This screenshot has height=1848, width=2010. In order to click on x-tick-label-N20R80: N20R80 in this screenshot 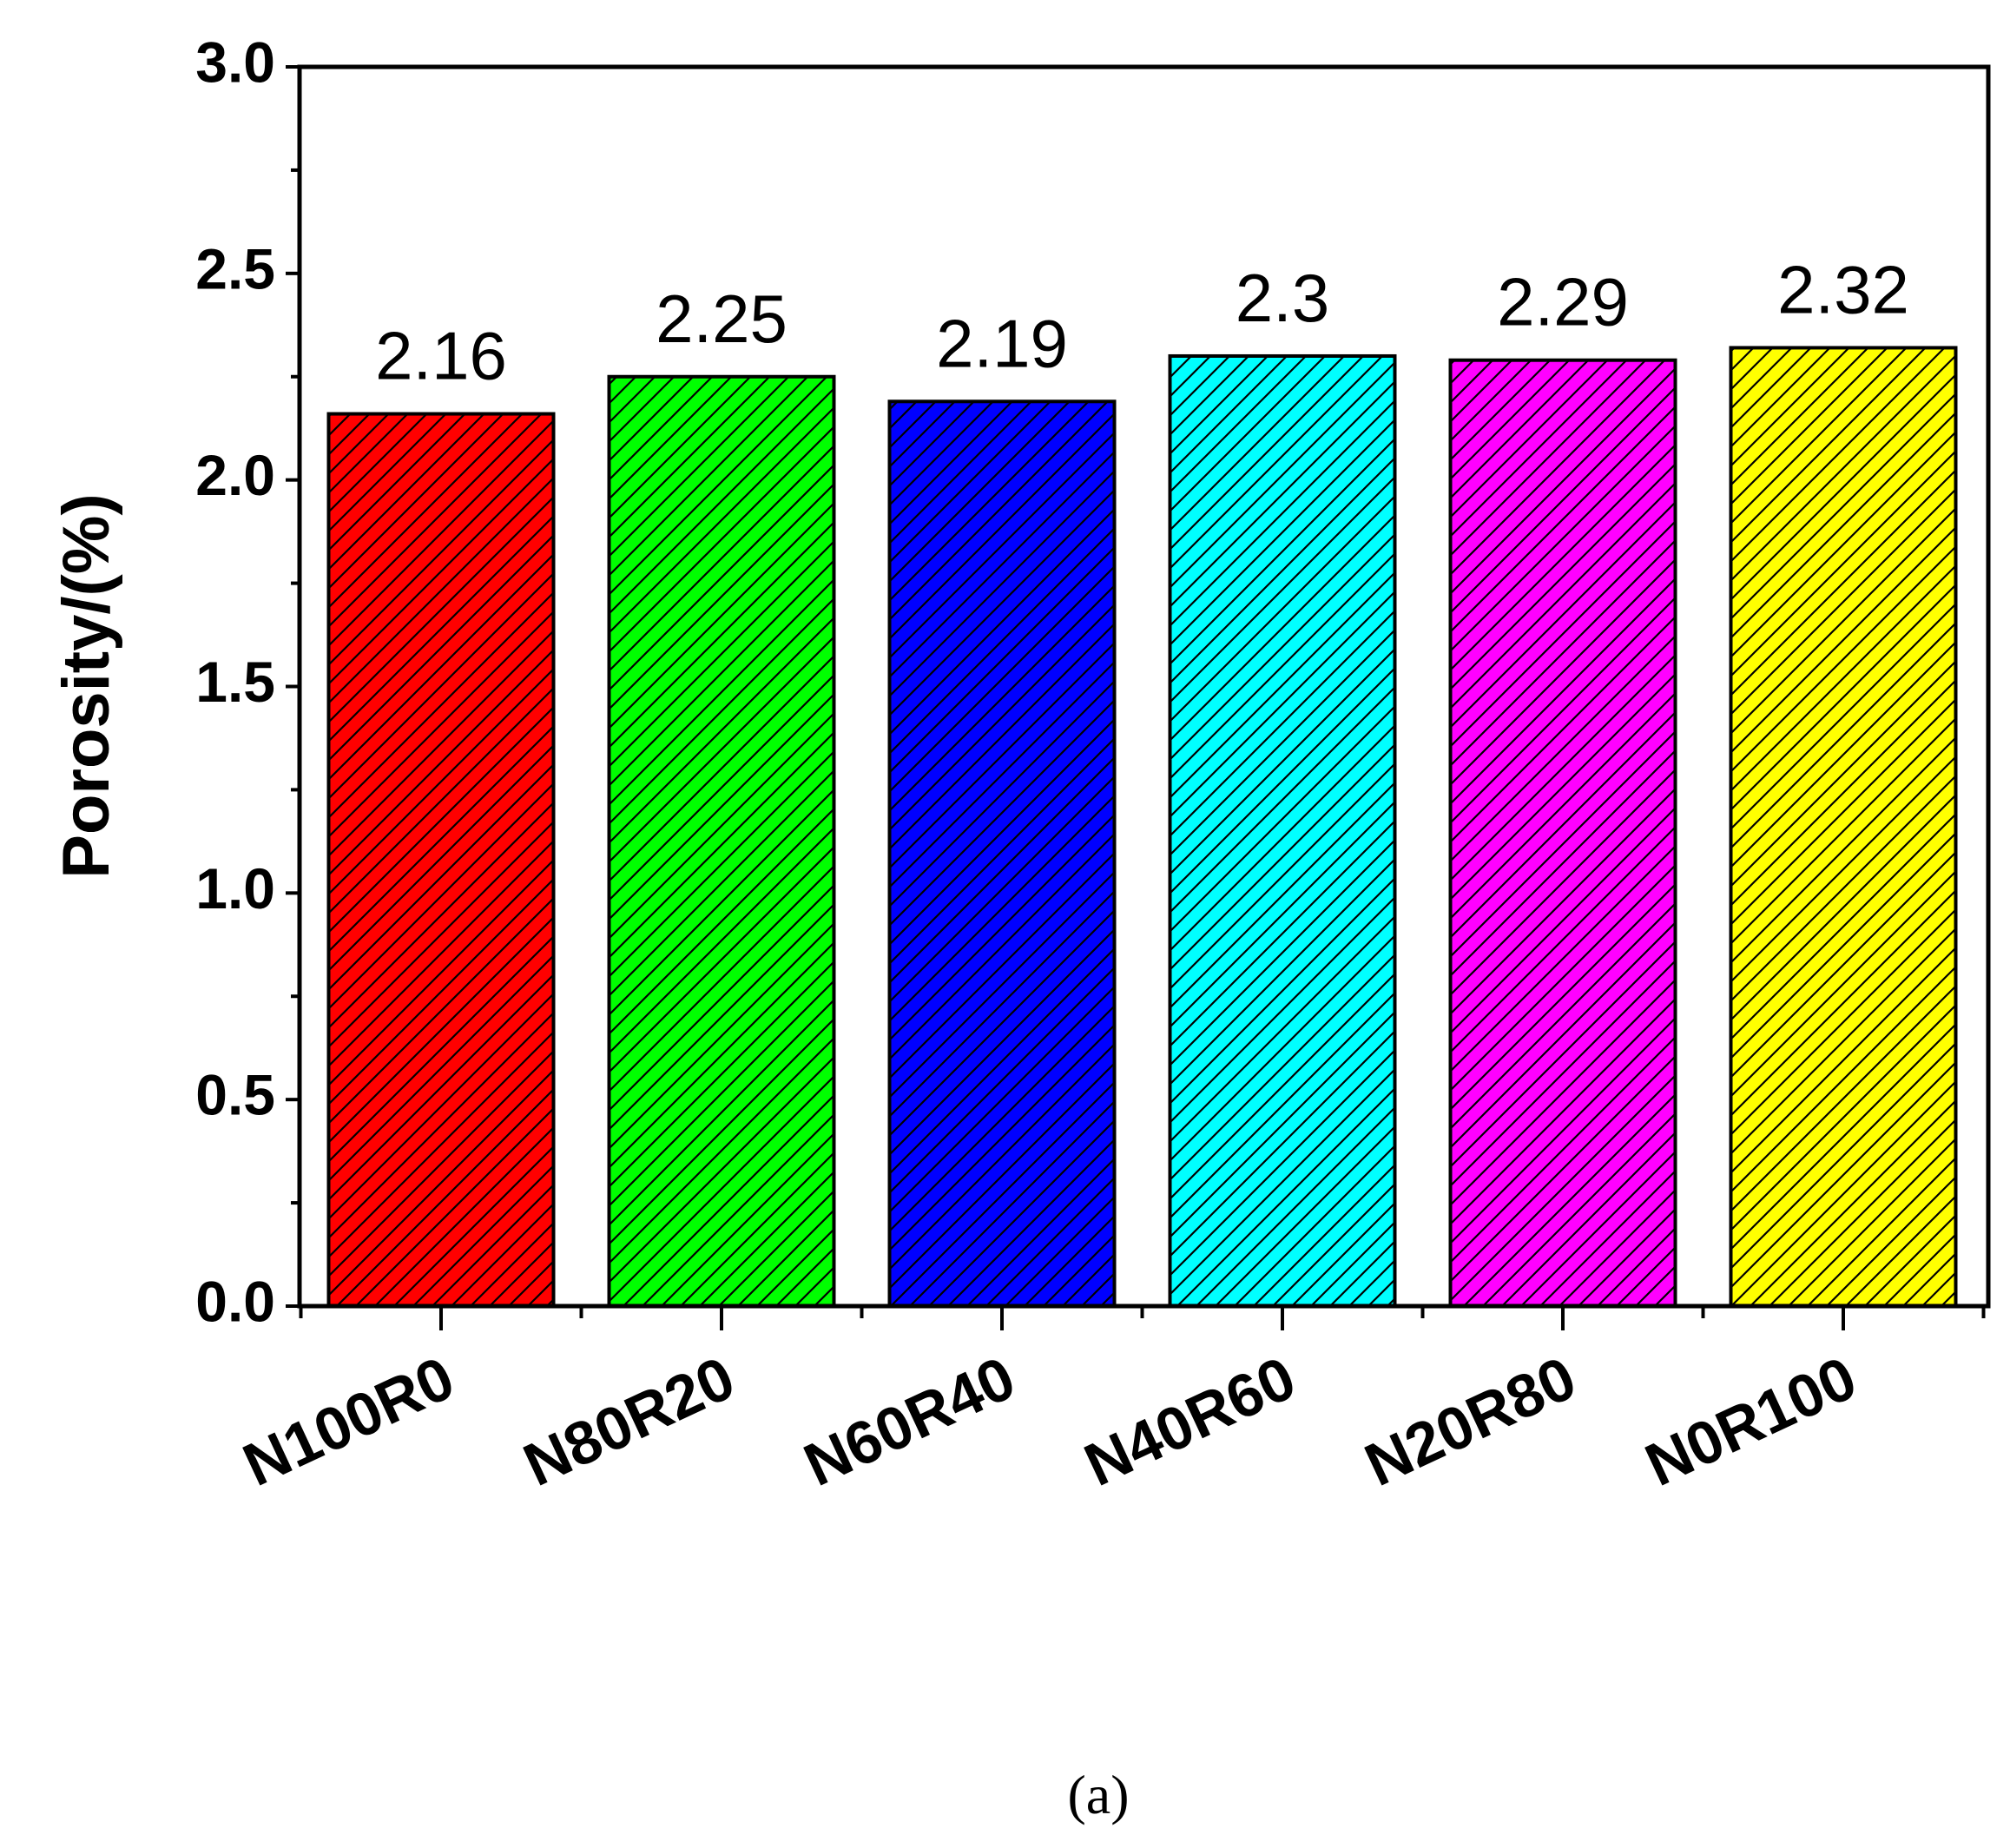, I will do `click(1470, 1421)`.